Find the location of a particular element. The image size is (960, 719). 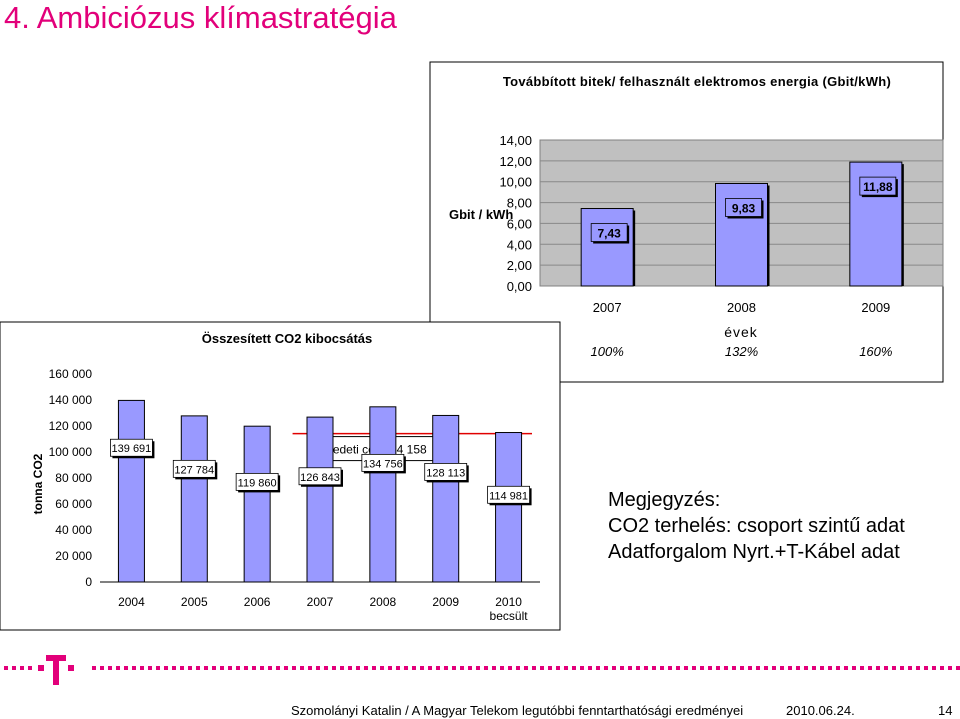

top-chart-y-tick-label: 14,00 is located at coordinates (515, 140).